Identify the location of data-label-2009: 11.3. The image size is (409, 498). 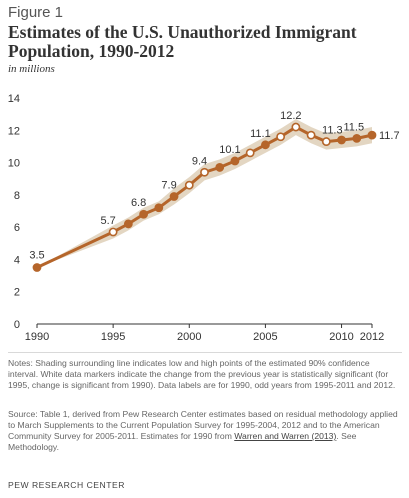
(332, 131).